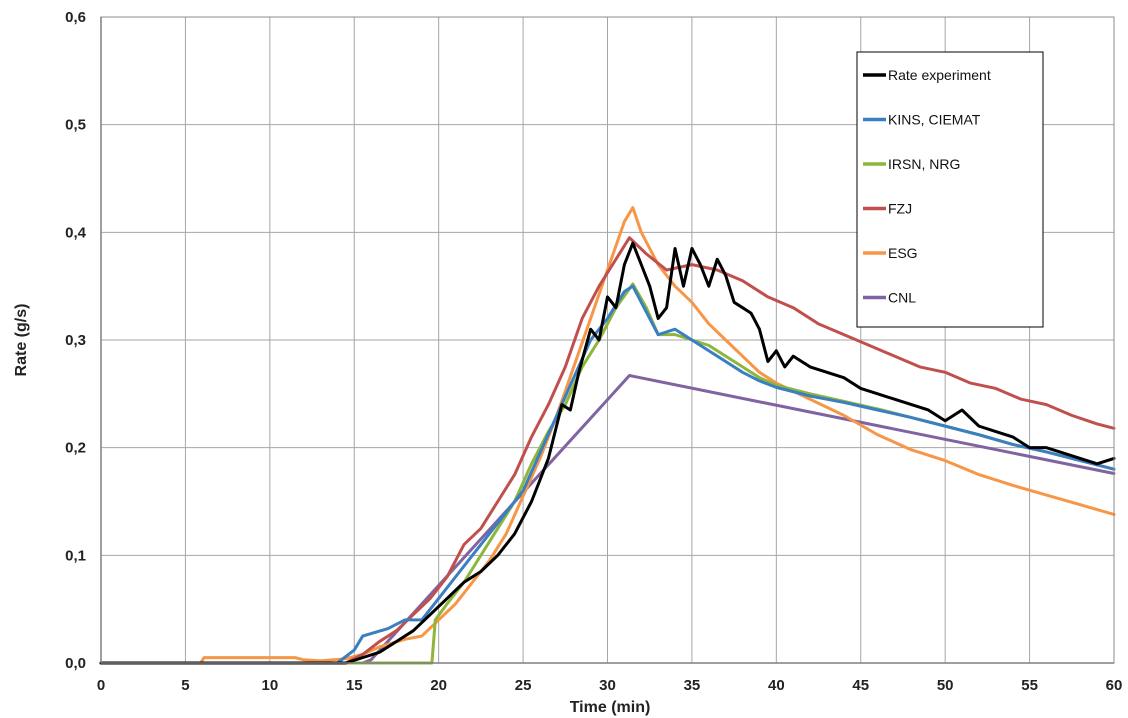 The image size is (1128, 718). What do you see at coordinates (900, 209) in the screenshot?
I see `legend-label-fzj: FZJ` at bounding box center [900, 209].